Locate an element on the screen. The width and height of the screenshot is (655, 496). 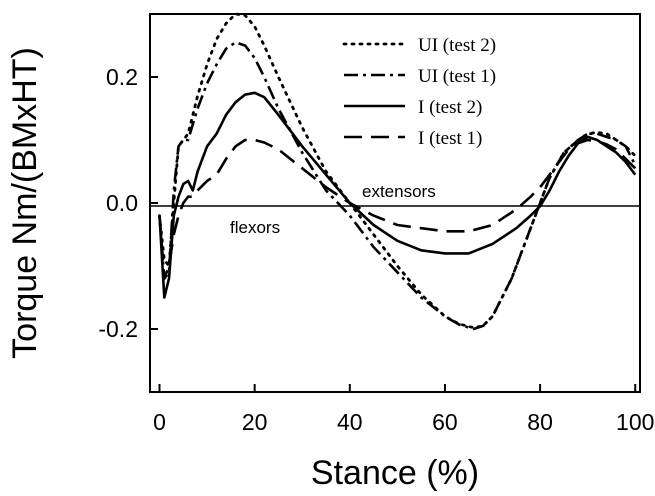
y-tick-label: -0.2 is located at coordinates (118, 329).